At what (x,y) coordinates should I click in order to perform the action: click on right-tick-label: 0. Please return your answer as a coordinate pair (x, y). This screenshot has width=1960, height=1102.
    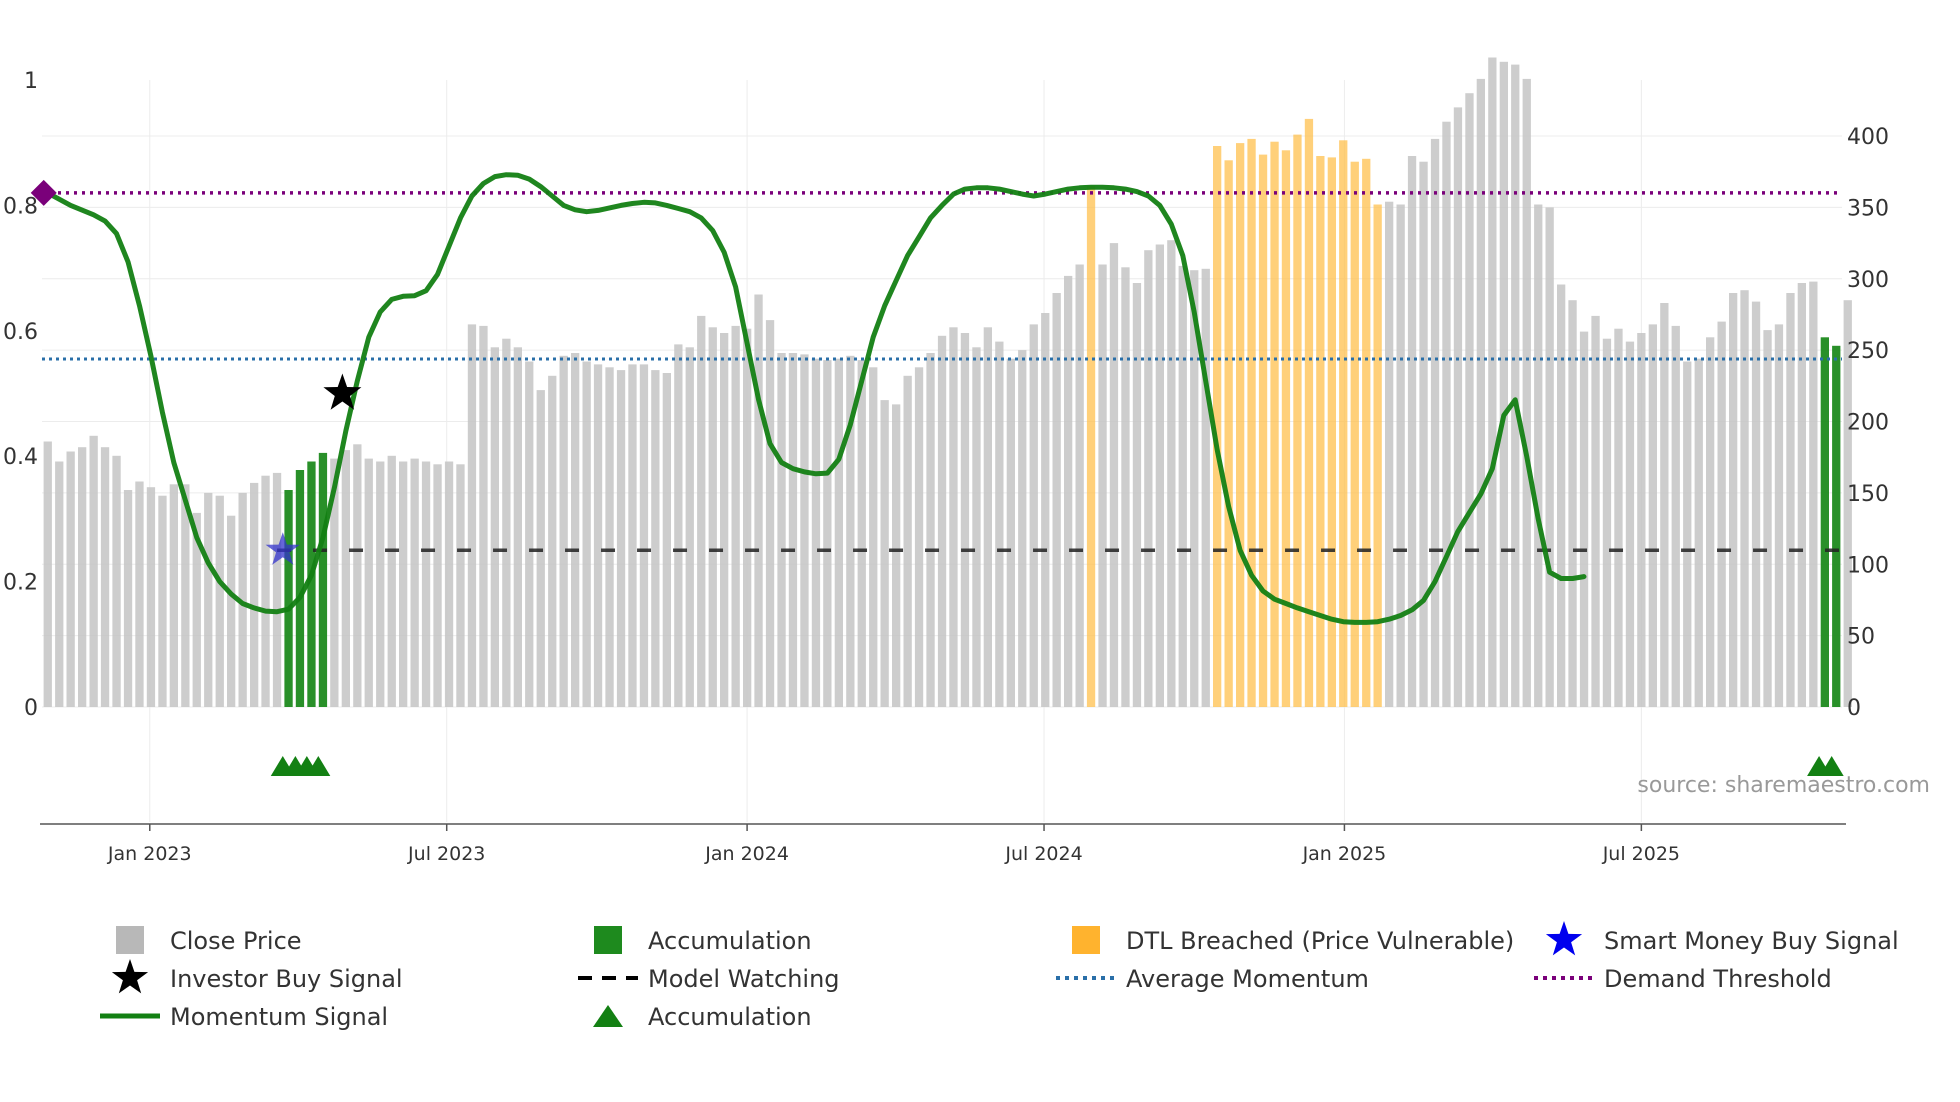
    Looking at the image, I should click on (1854, 708).